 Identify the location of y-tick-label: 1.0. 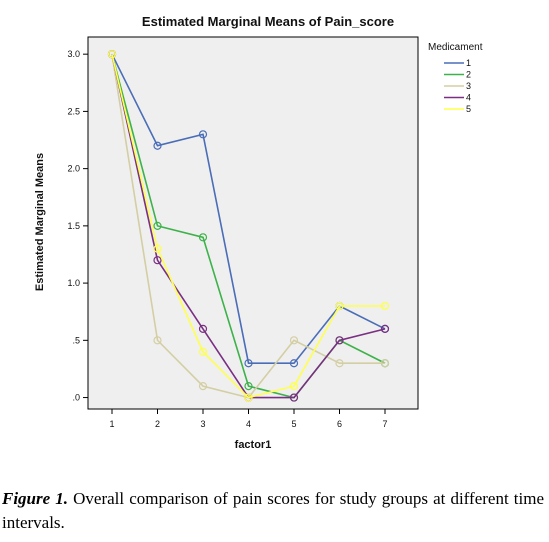
(73, 283).